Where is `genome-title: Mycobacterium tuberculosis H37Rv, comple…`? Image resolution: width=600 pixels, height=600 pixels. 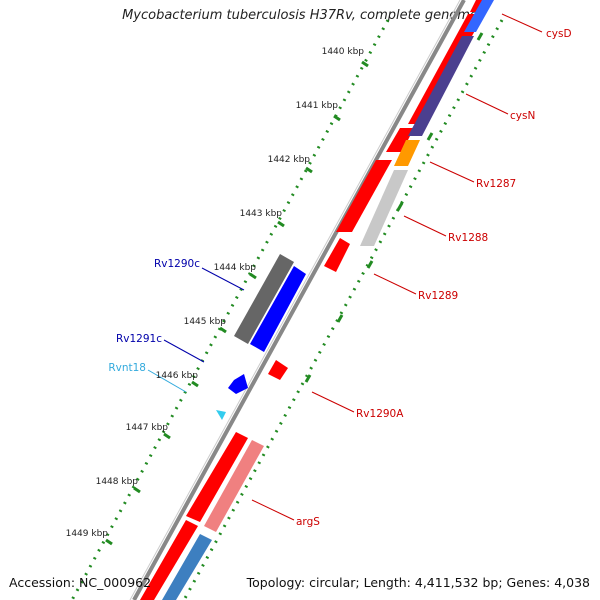 genome-title: Mycobacterium tuberculosis H37Rv, comple… is located at coordinates (300, 15).